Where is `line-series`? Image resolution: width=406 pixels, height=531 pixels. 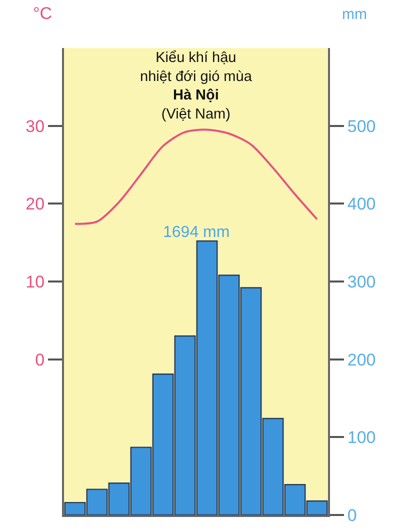 line-series is located at coordinates (196, 176).